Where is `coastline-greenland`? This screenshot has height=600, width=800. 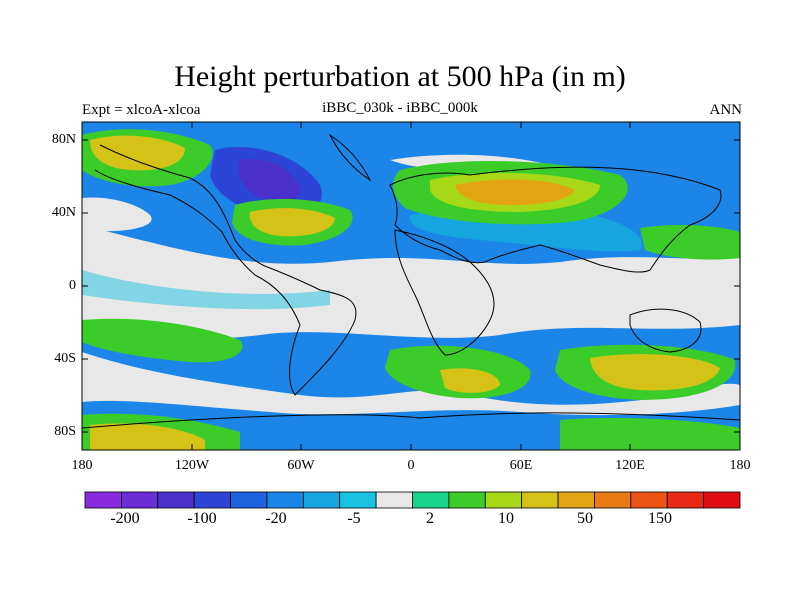
coastline-greenland is located at coordinates (350, 157).